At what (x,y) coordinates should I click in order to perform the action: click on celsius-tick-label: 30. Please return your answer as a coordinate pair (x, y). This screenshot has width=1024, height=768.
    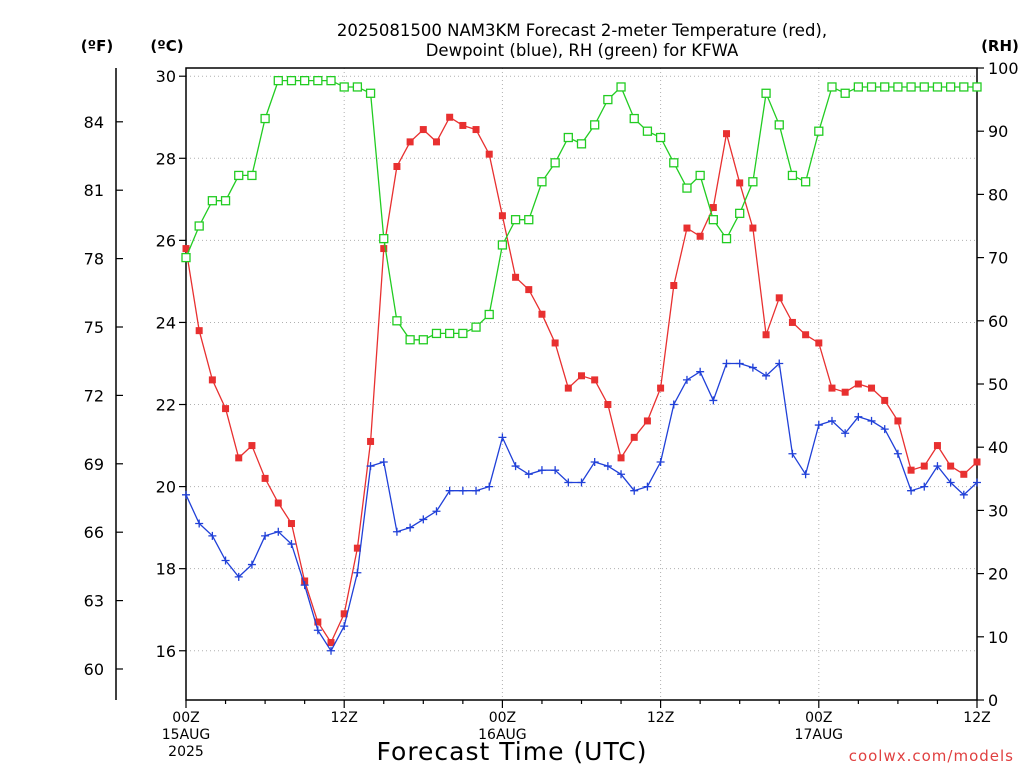
    Looking at the image, I should click on (166, 76).